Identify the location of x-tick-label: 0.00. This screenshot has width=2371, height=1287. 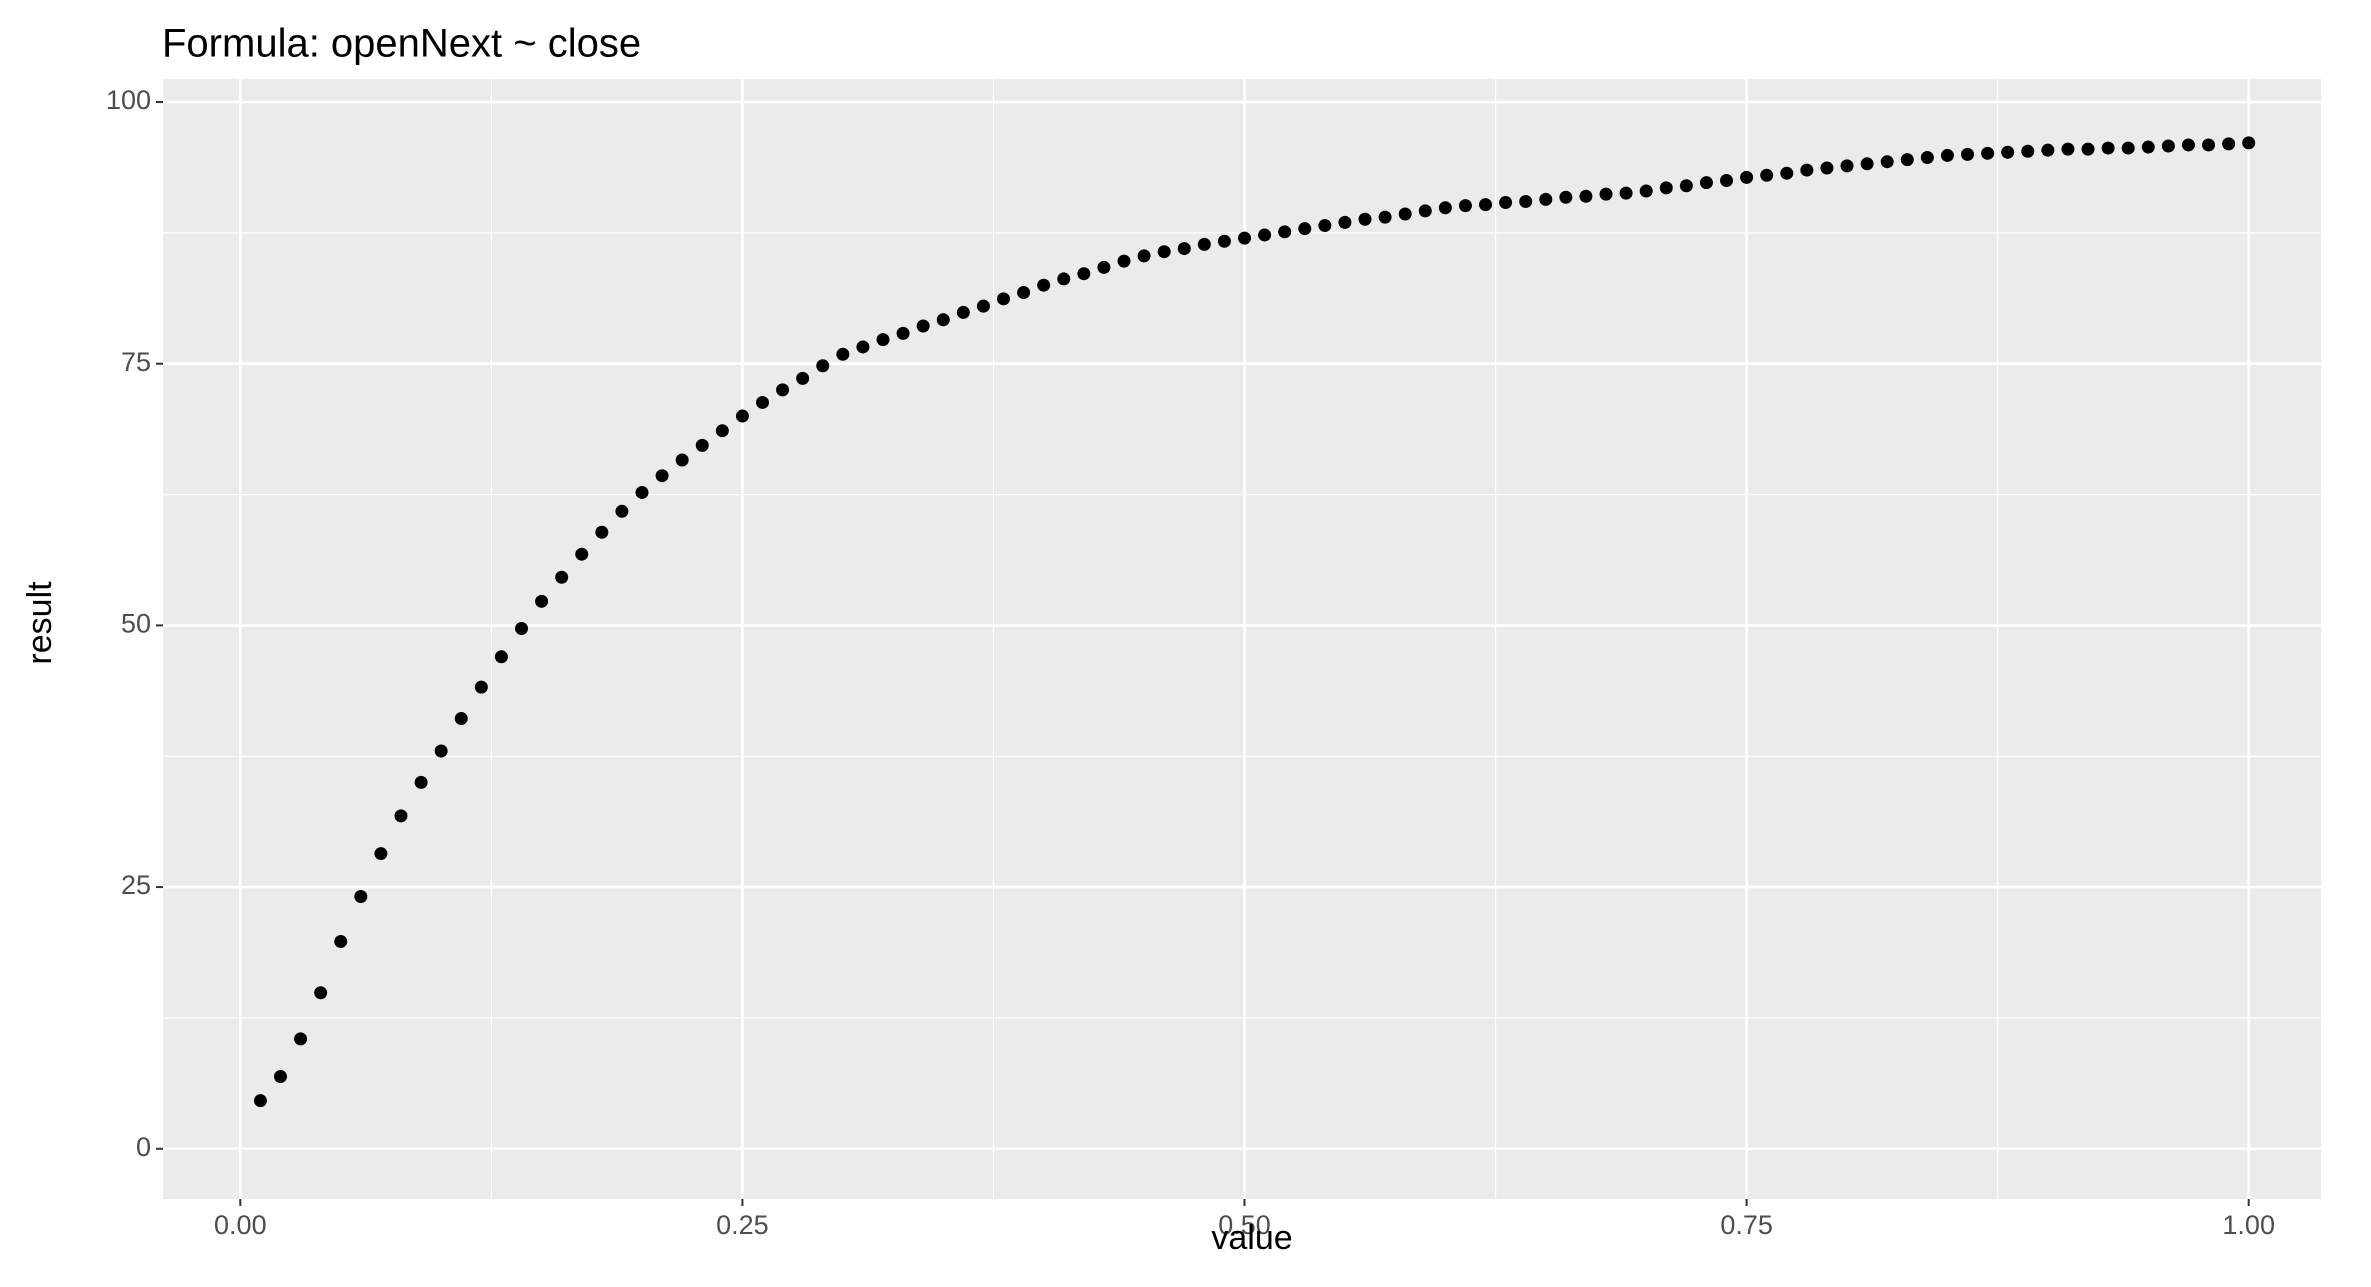
(240, 1225).